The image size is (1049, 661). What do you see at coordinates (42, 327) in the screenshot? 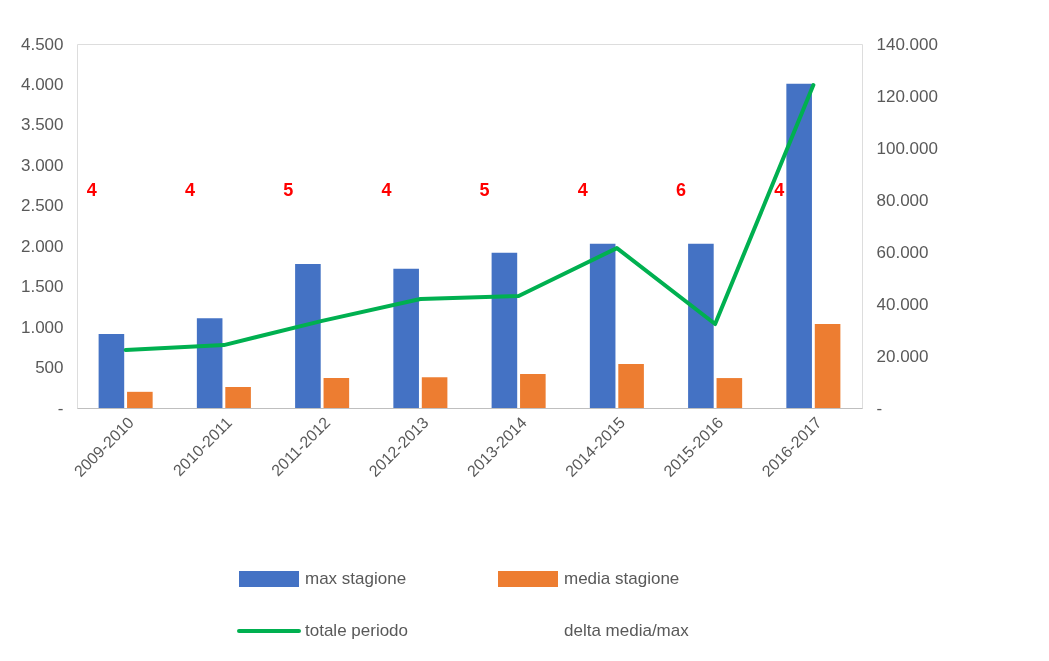
I see `y-tick-label: 1.000` at bounding box center [42, 327].